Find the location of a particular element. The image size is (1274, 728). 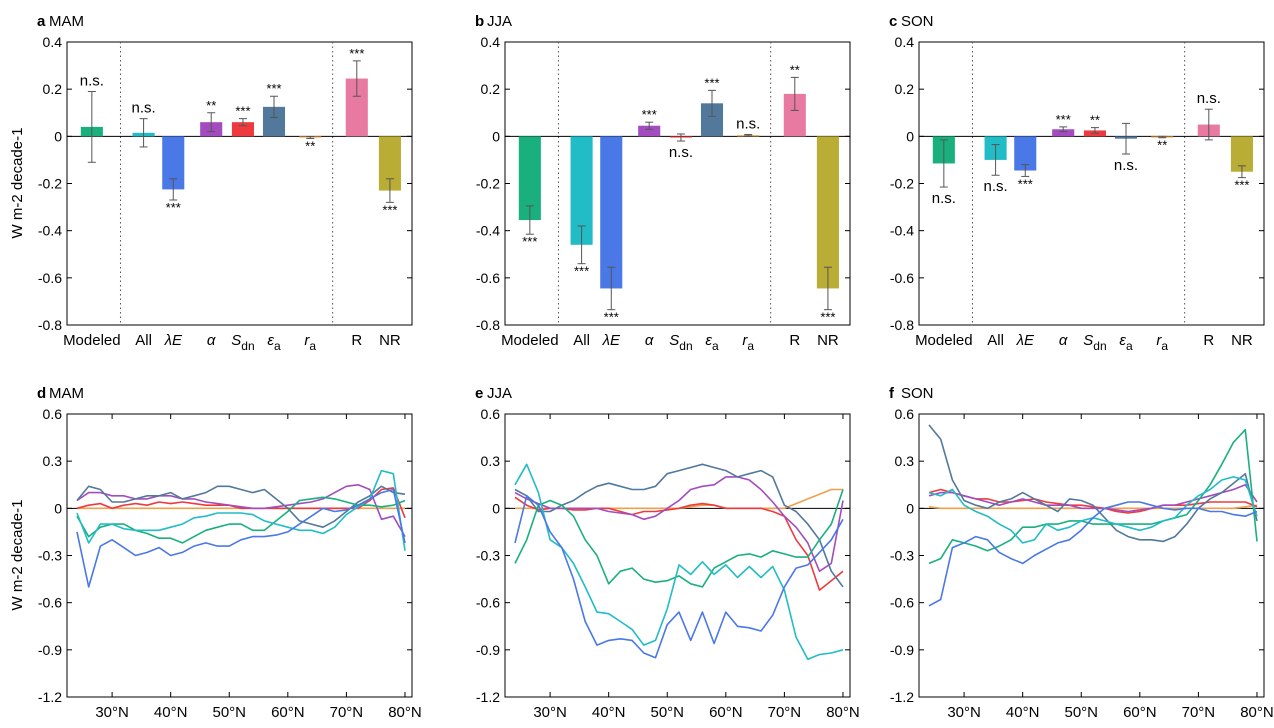

panel-c-letter: c is located at coordinates (893, 21).